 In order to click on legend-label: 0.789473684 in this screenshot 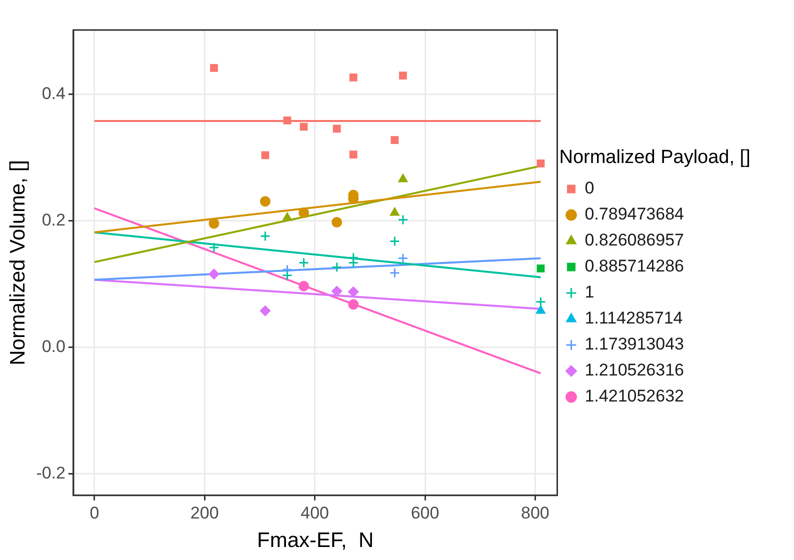, I will do `click(634, 214)`.